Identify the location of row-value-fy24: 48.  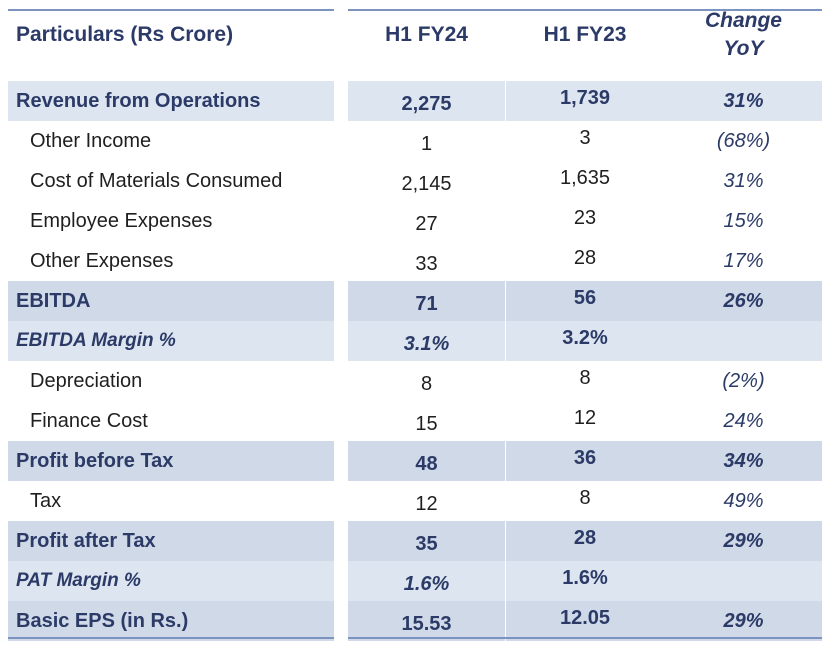
(426, 463).